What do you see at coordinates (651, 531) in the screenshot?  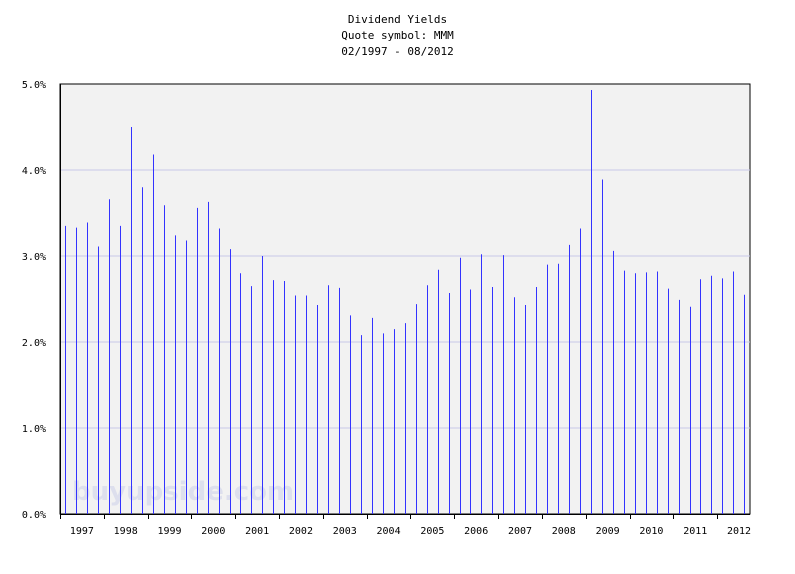 I see `x-tick-label: 2010` at bounding box center [651, 531].